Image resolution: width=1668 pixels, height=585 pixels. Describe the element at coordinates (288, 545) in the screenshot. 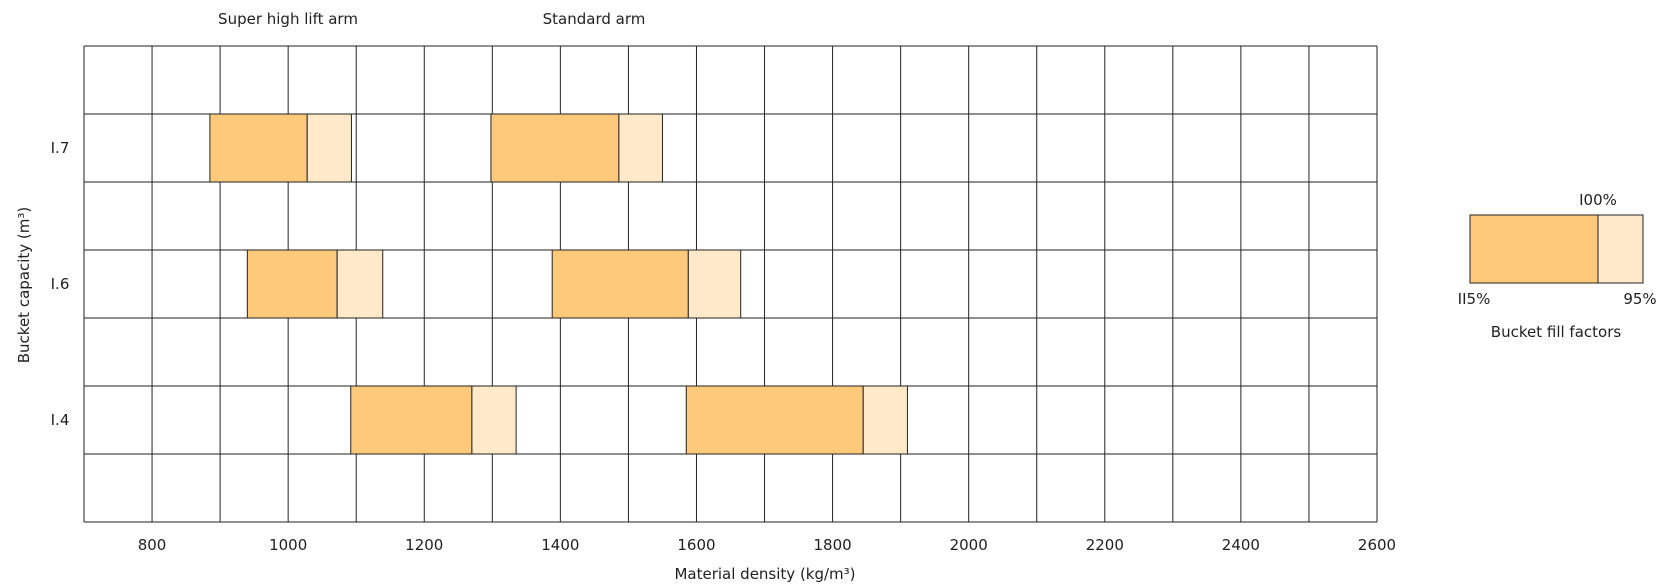

I see `x-tick-label: 1000` at that location.